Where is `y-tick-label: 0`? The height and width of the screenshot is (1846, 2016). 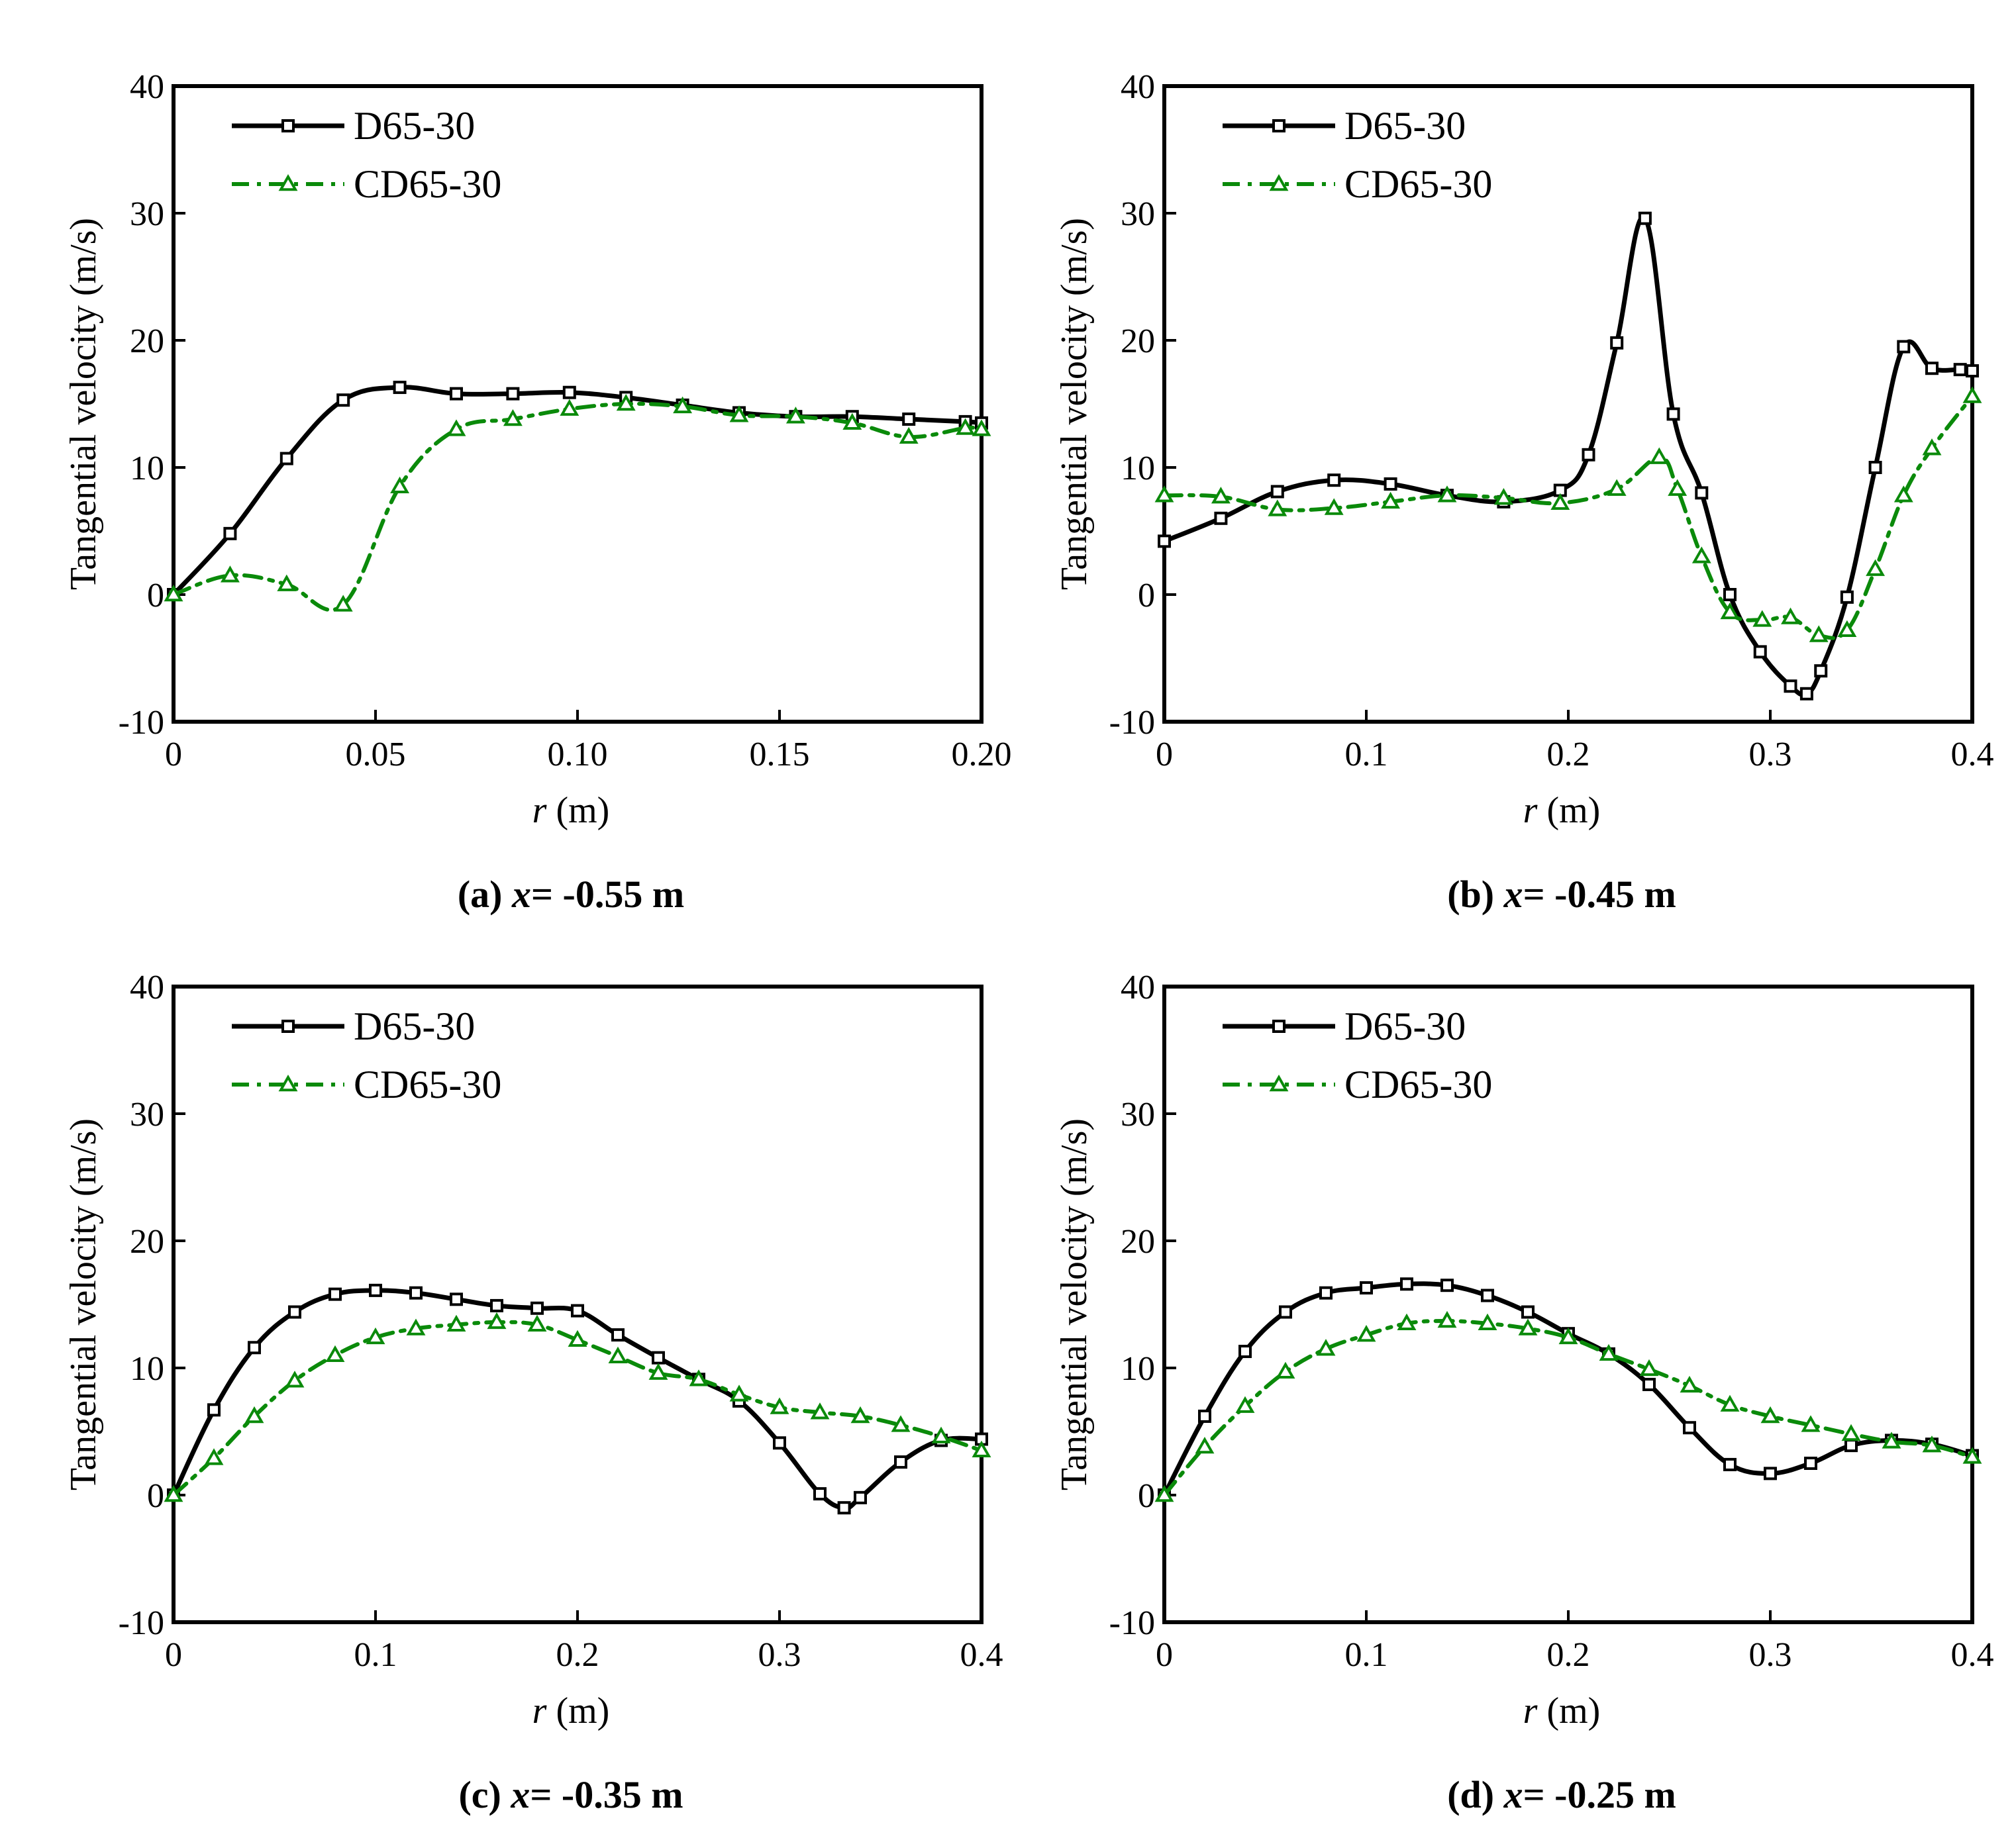 y-tick-label: 0 is located at coordinates (1146, 595).